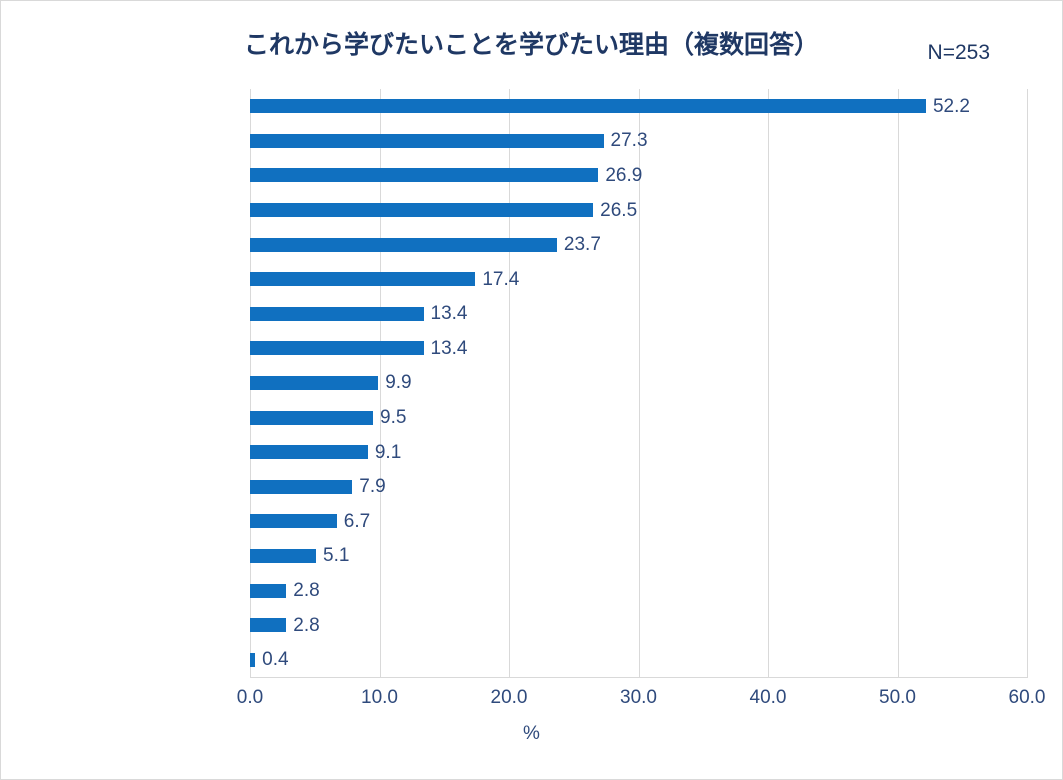 Image resolution: width=1063 pixels, height=780 pixels. I want to click on bar-row: スキルアップのため52.2, so click(638, 106).